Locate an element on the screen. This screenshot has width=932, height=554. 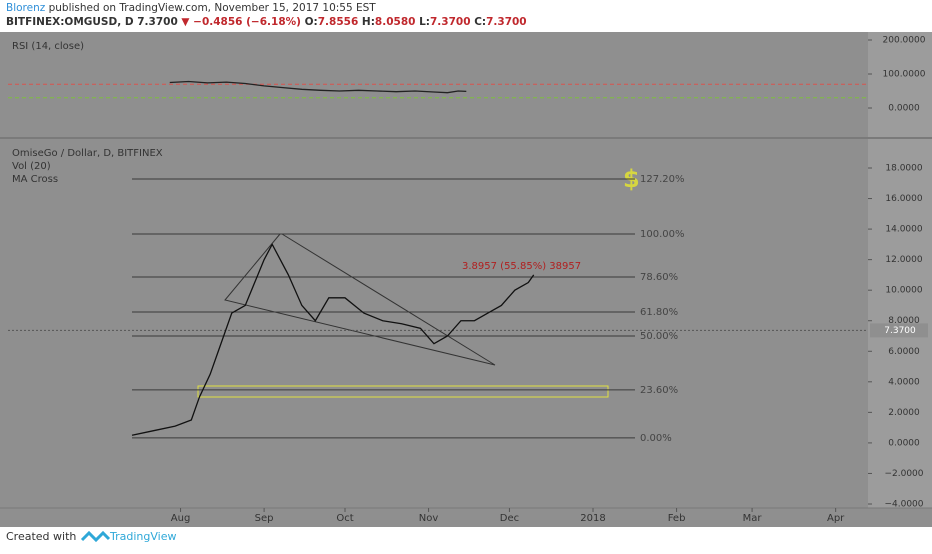
x-tick-label: Nov is located at coordinates (429, 518).